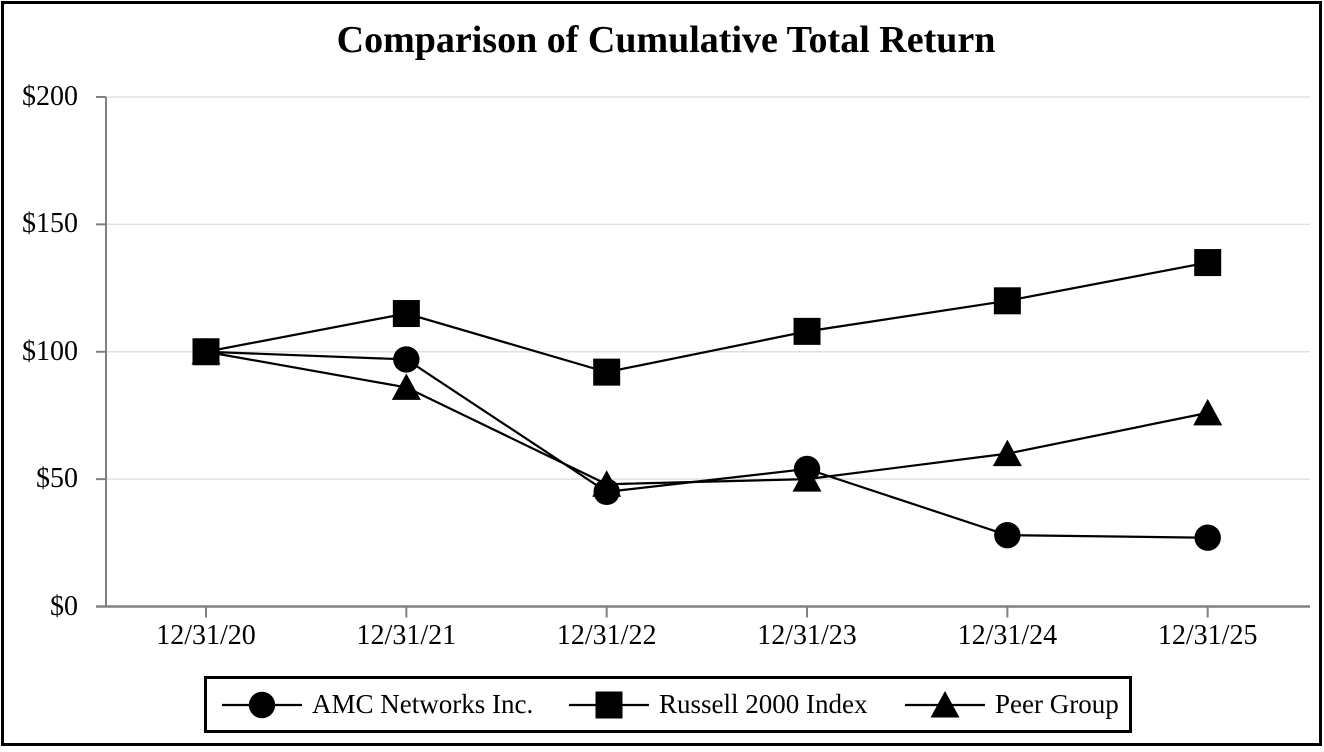 The image size is (1324, 752). I want to click on circle-marker-icon, so click(262, 704).